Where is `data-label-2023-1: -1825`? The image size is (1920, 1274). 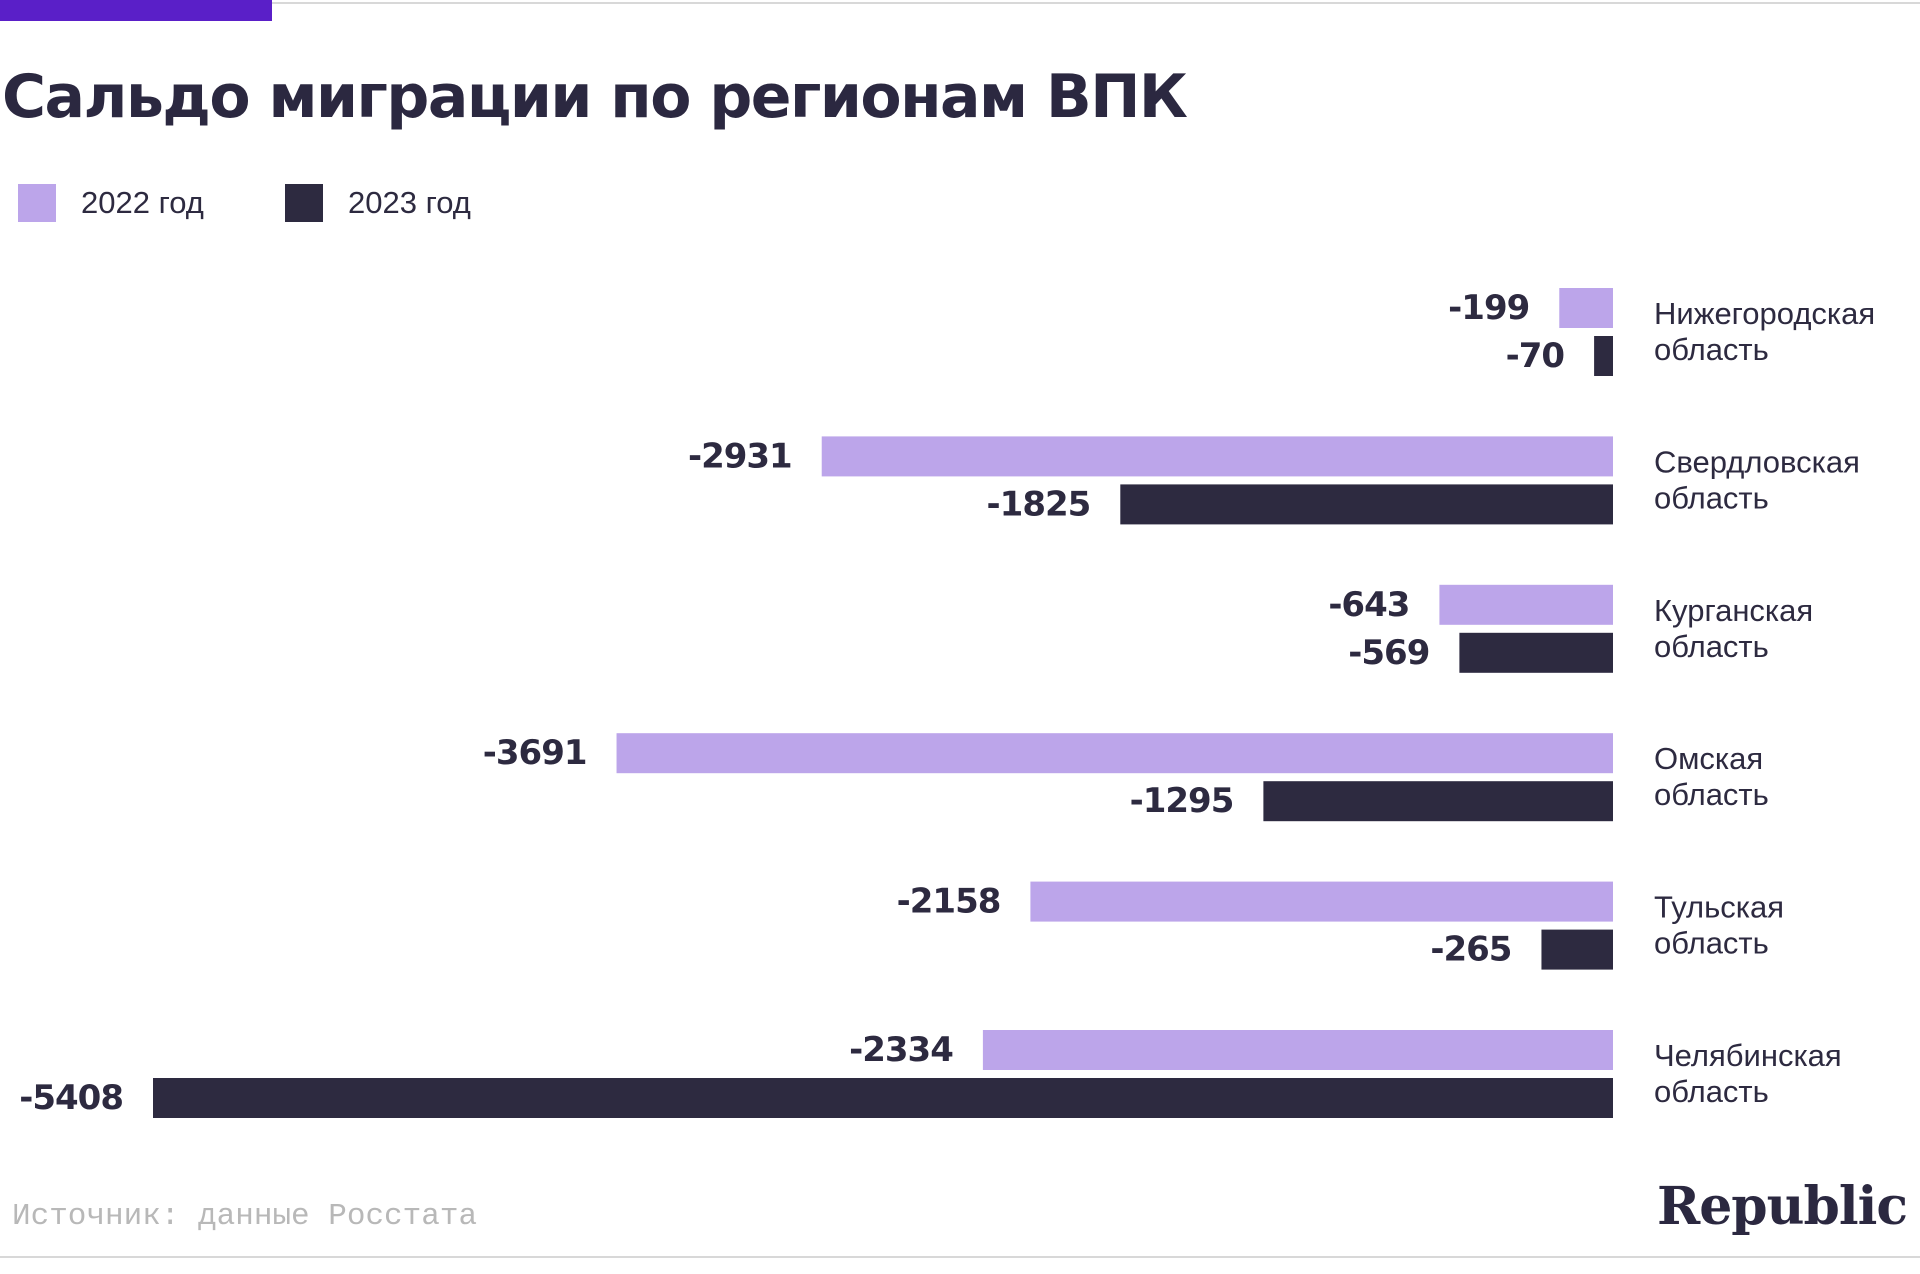 data-label-2023-1: -1825 is located at coordinates (1039, 504).